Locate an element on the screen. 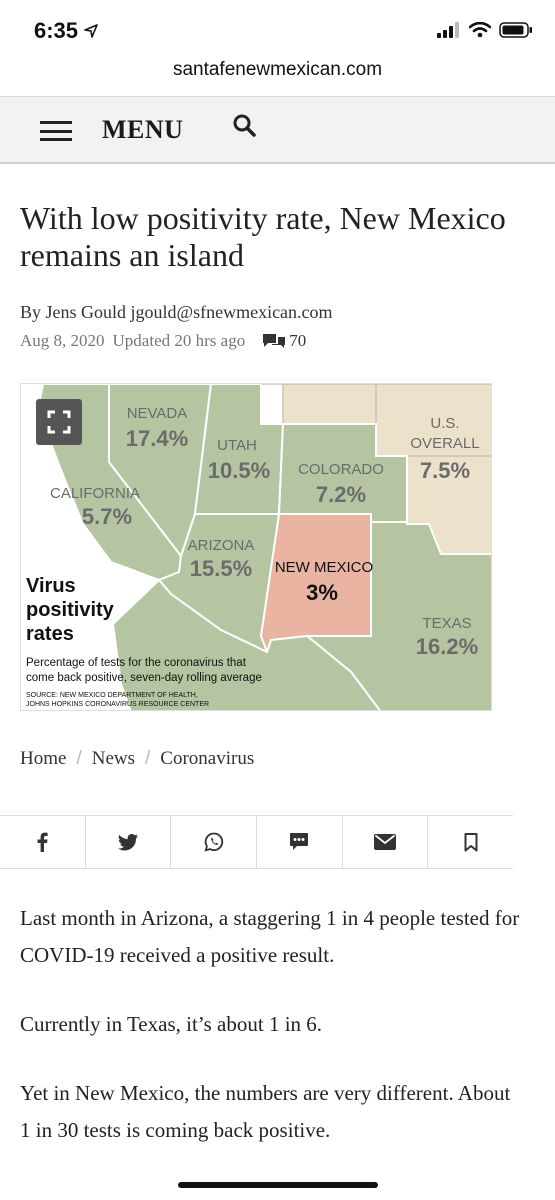 Image resolution: width=555 pixels, height=1200 pixels. utah-label: UTAH is located at coordinates (237, 445).